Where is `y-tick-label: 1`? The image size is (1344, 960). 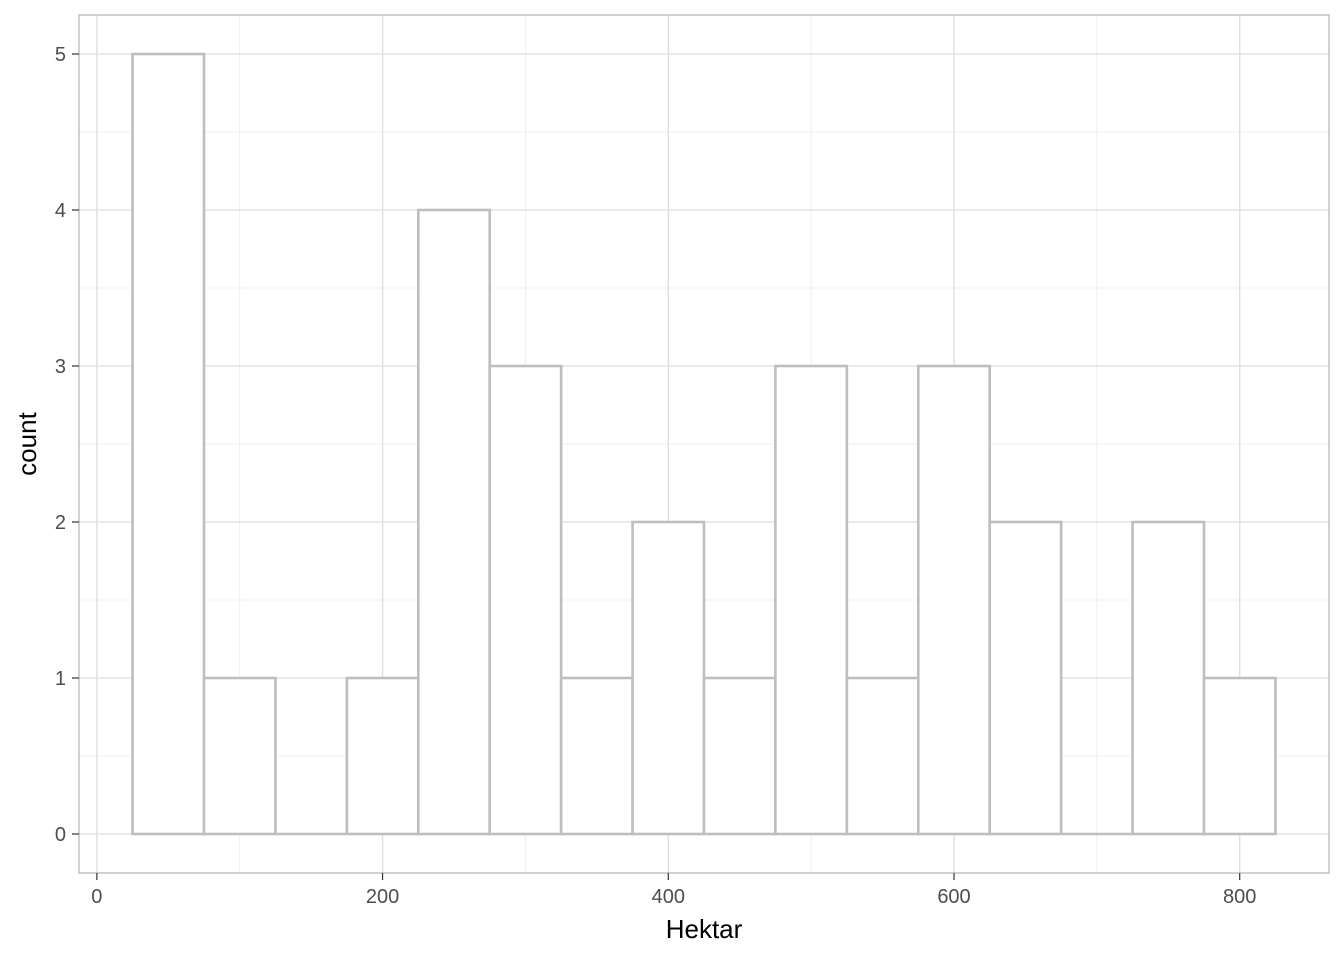 y-tick-label: 1 is located at coordinates (60, 679).